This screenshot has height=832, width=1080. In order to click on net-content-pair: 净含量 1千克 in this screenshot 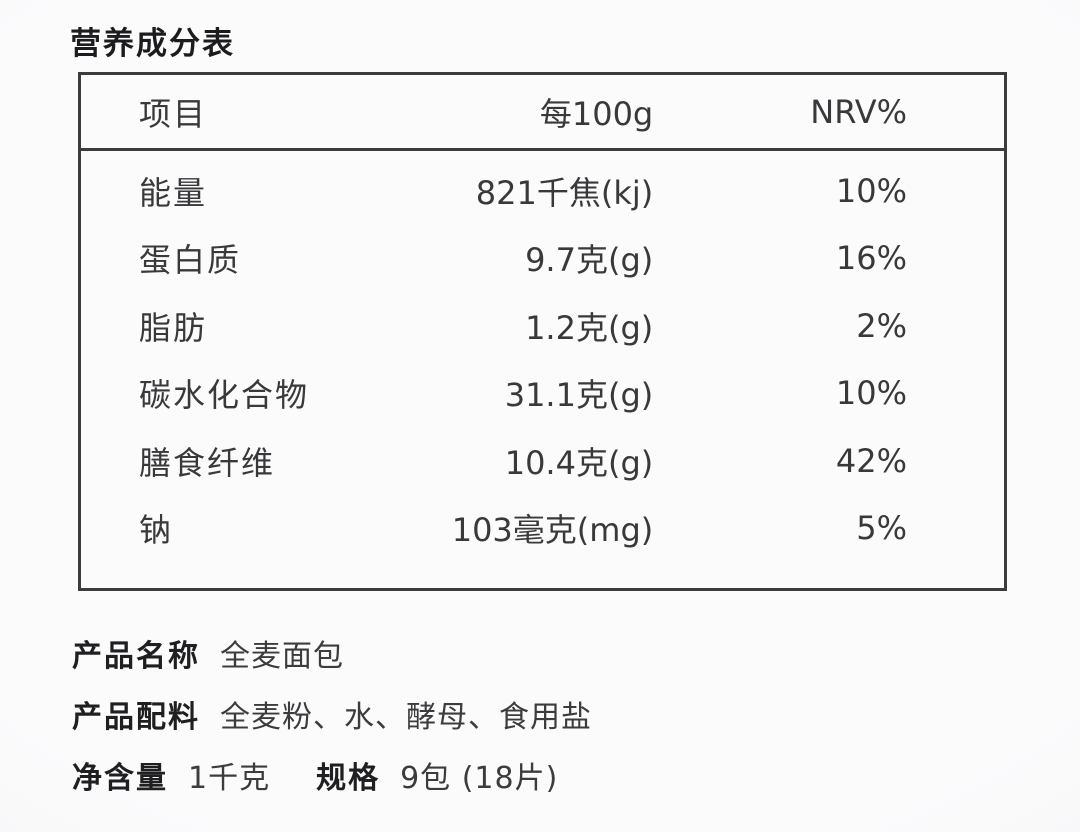, I will do `click(171, 775)`.